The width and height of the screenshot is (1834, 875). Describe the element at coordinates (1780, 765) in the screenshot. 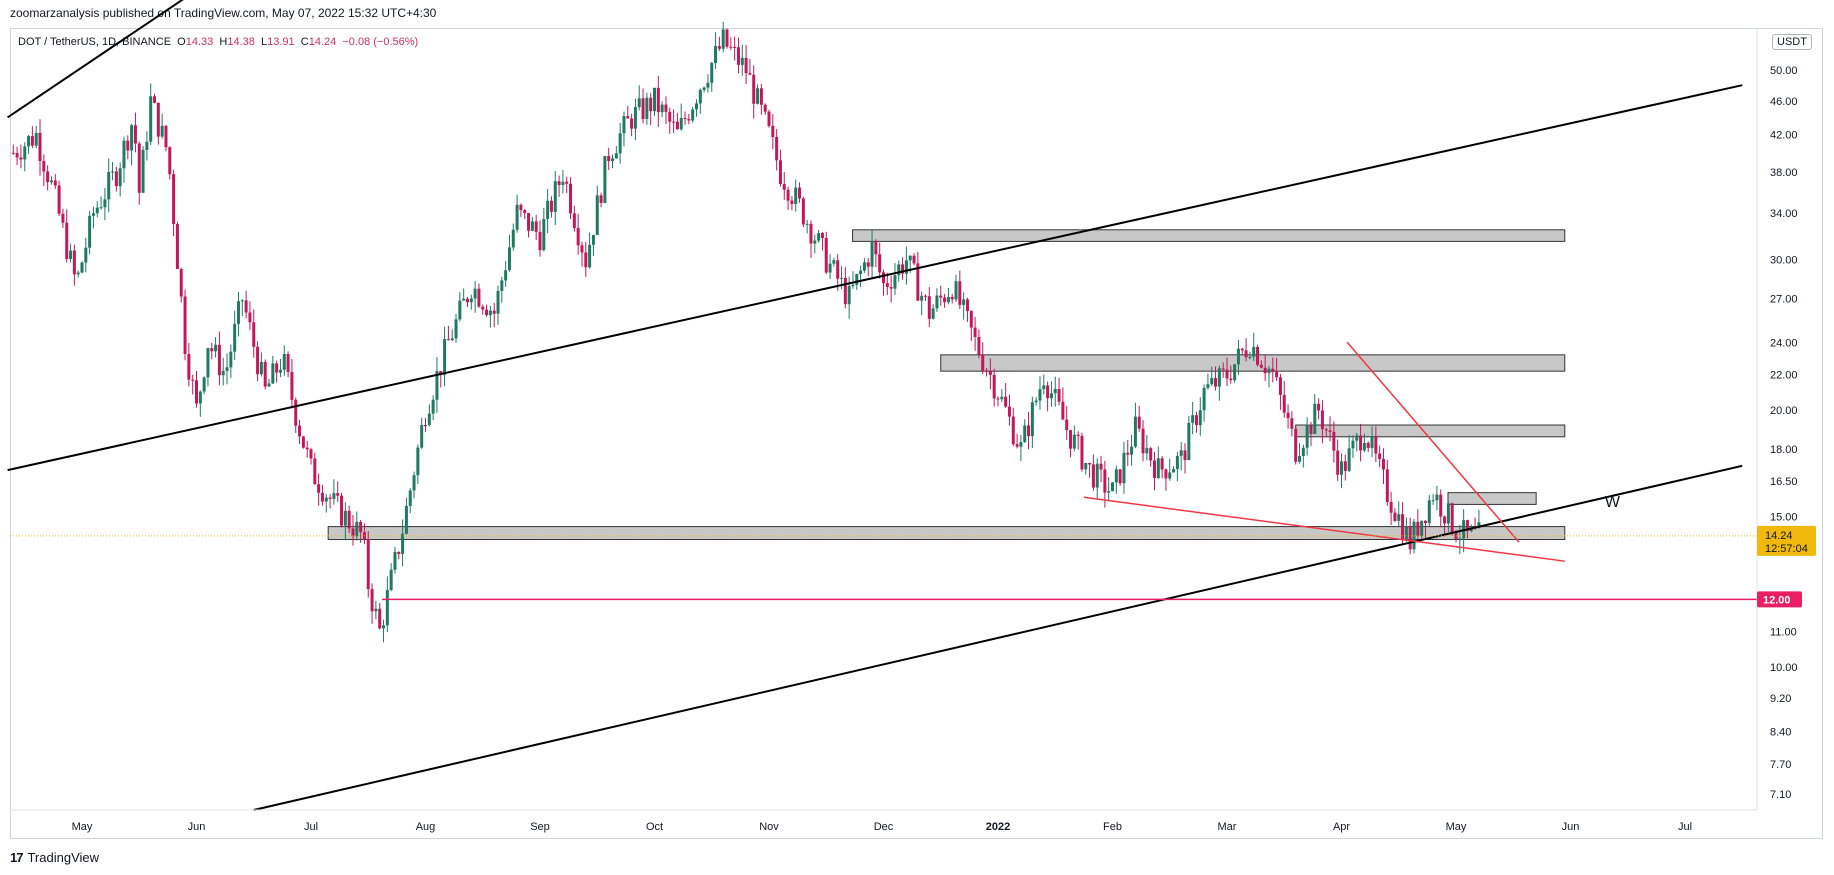

I see `y-tick-7.70: 7.70` at that location.